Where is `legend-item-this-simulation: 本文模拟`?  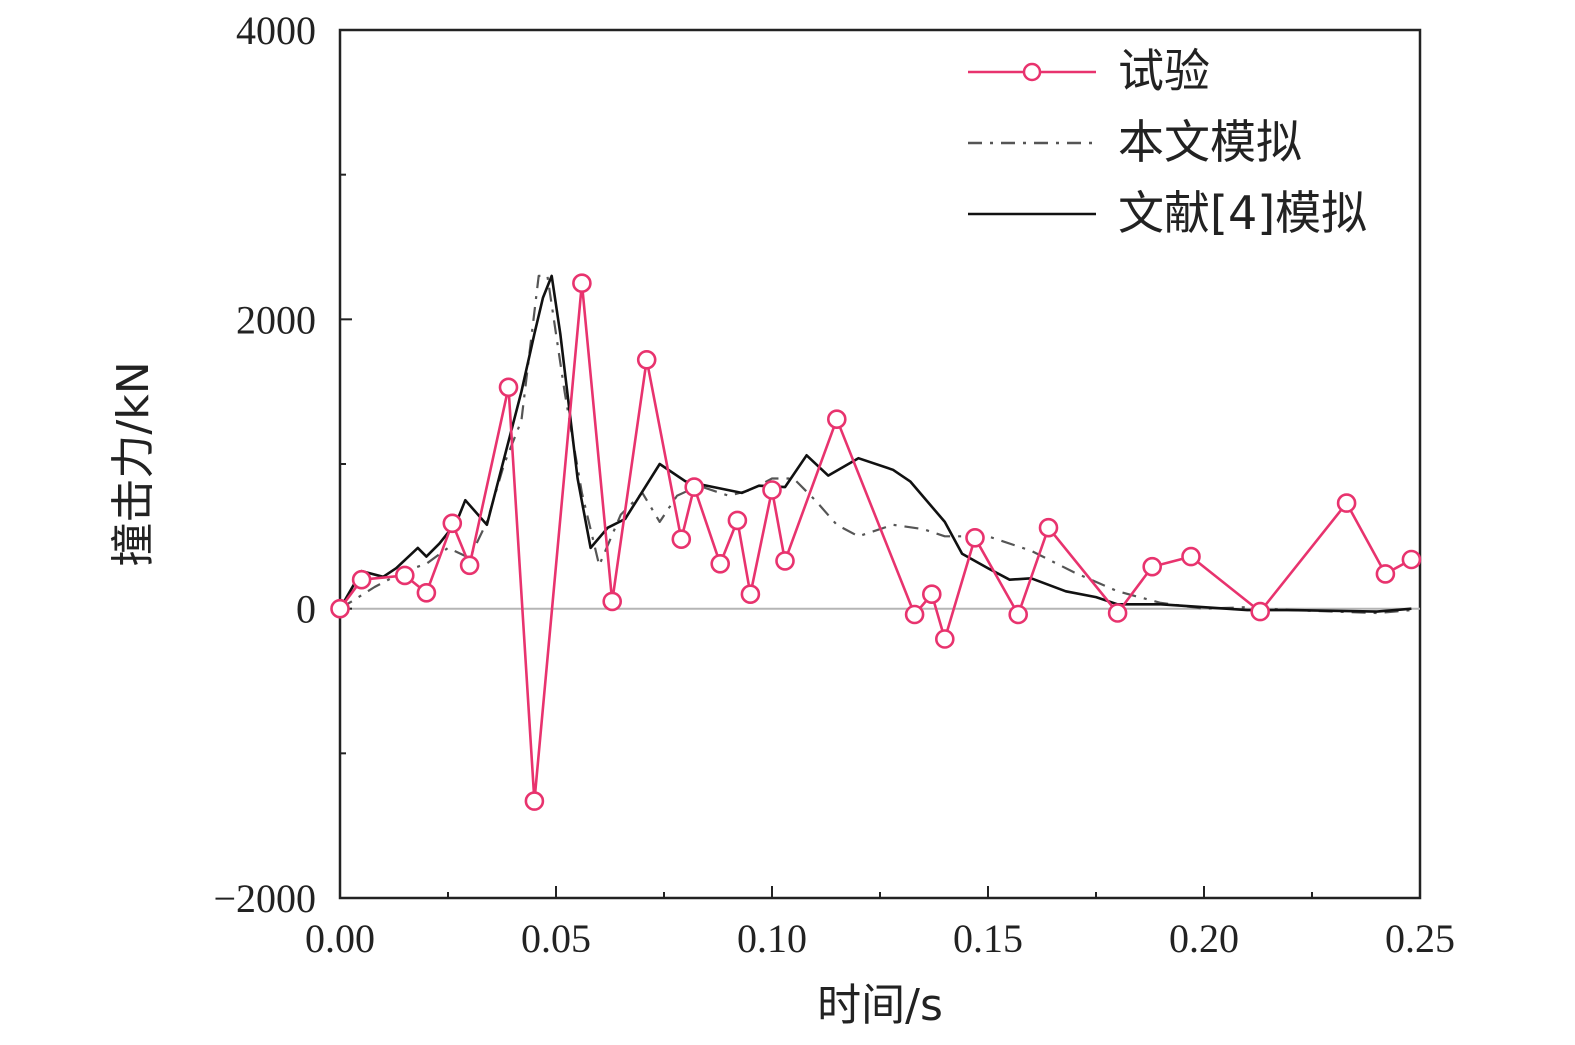 legend-item-this-simulation: 本文模拟 is located at coordinates (1135, 142).